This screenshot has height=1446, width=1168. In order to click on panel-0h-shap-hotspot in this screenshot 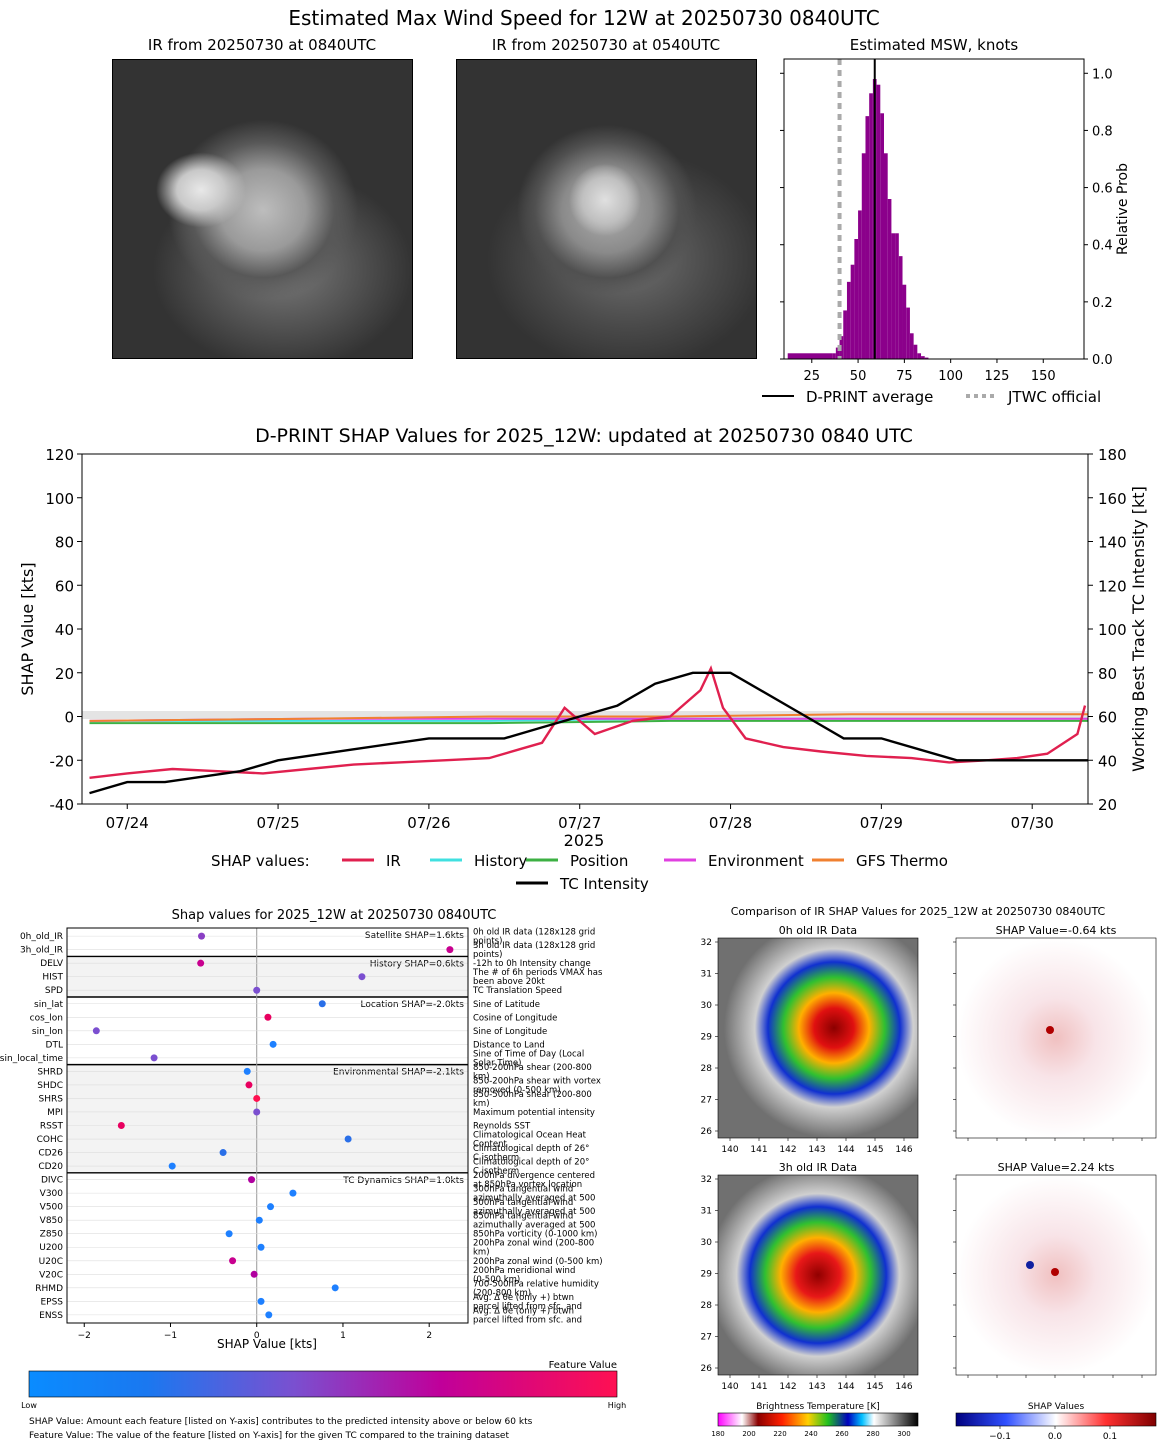, I will do `click(1050, 1030)`.